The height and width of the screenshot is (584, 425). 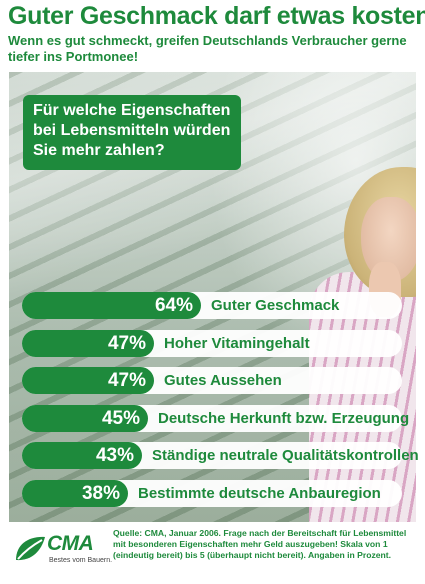 I want to click on bar: 45%, so click(x=85, y=418).